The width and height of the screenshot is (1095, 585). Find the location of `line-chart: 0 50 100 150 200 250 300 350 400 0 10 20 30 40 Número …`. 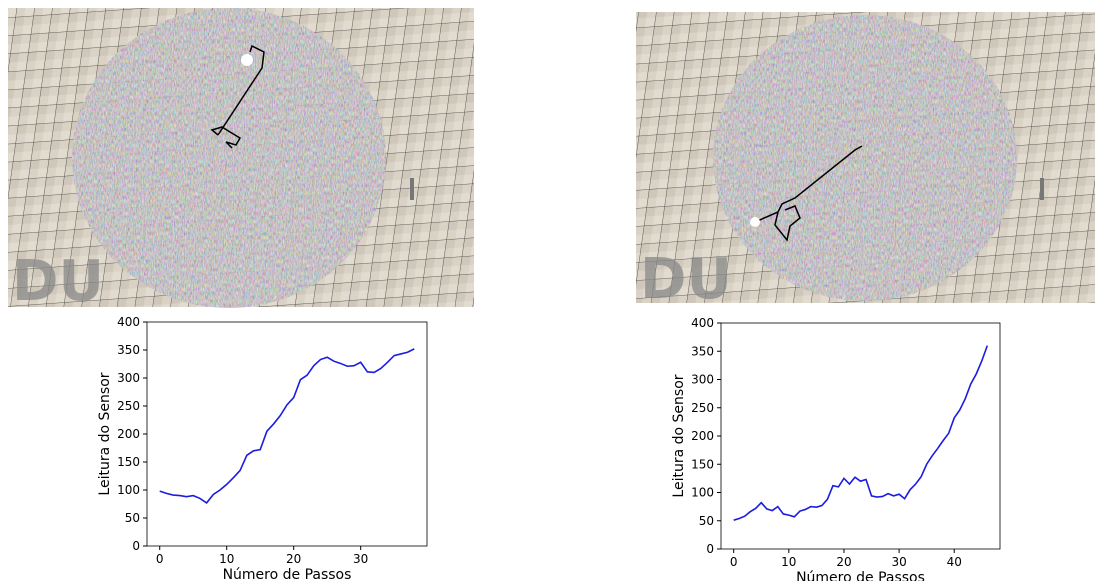

line-chart: 0 50 100 150 200 250 300 350 400 0 10 20 30 40 Número … is located at coordinates (836, 450).